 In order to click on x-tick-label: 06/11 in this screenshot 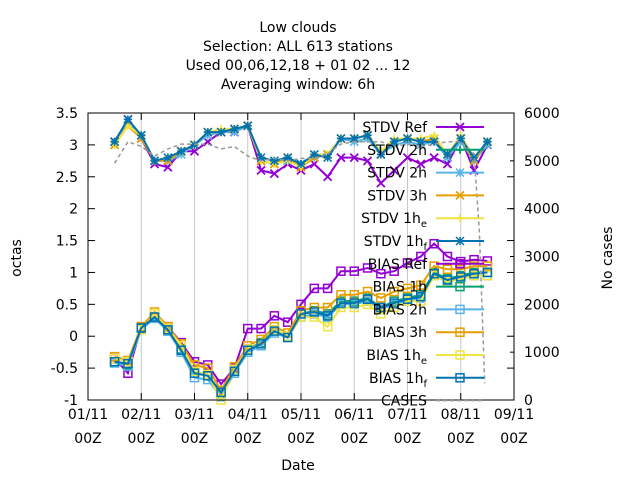, I will do `click(354, 415)`.